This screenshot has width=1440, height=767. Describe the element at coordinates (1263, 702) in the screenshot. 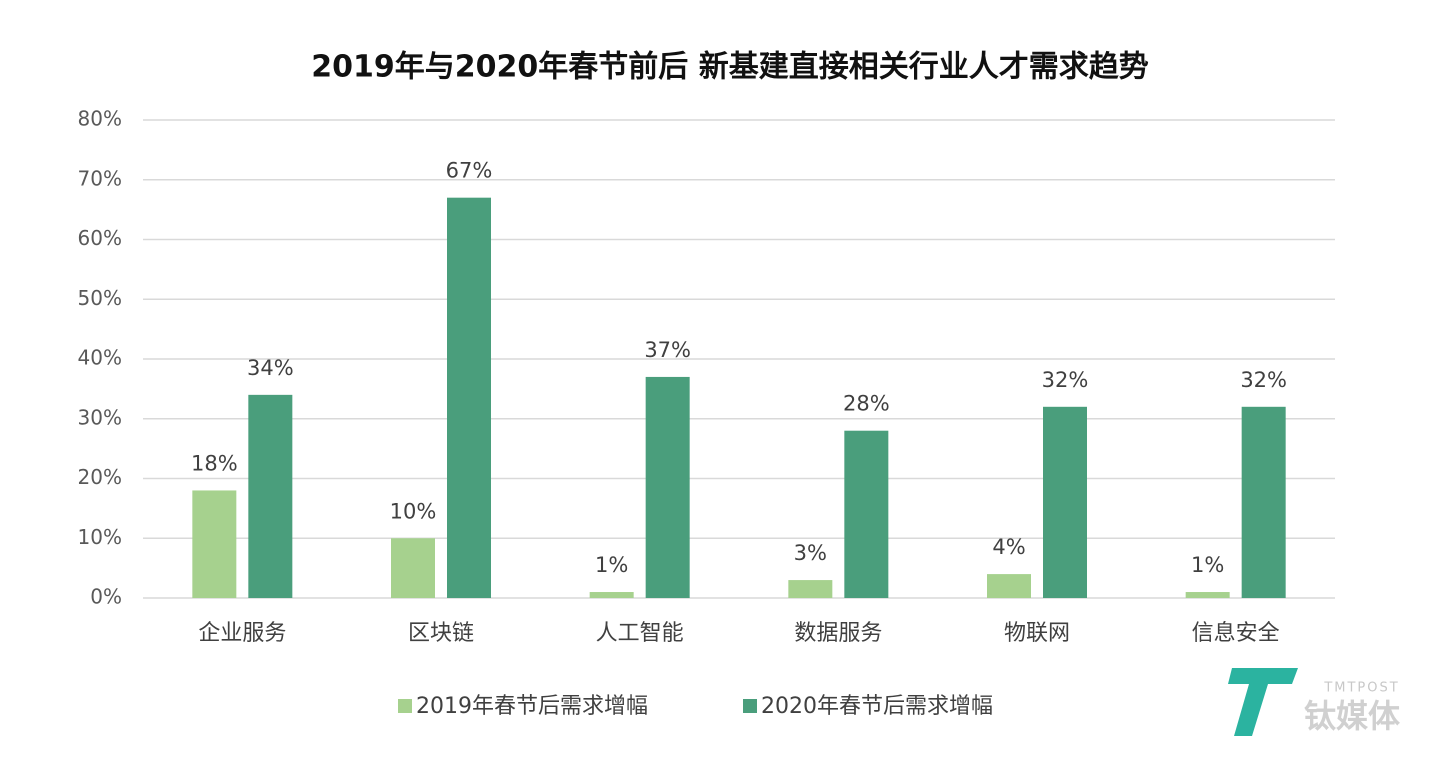

I see `logo-mark` at that location.